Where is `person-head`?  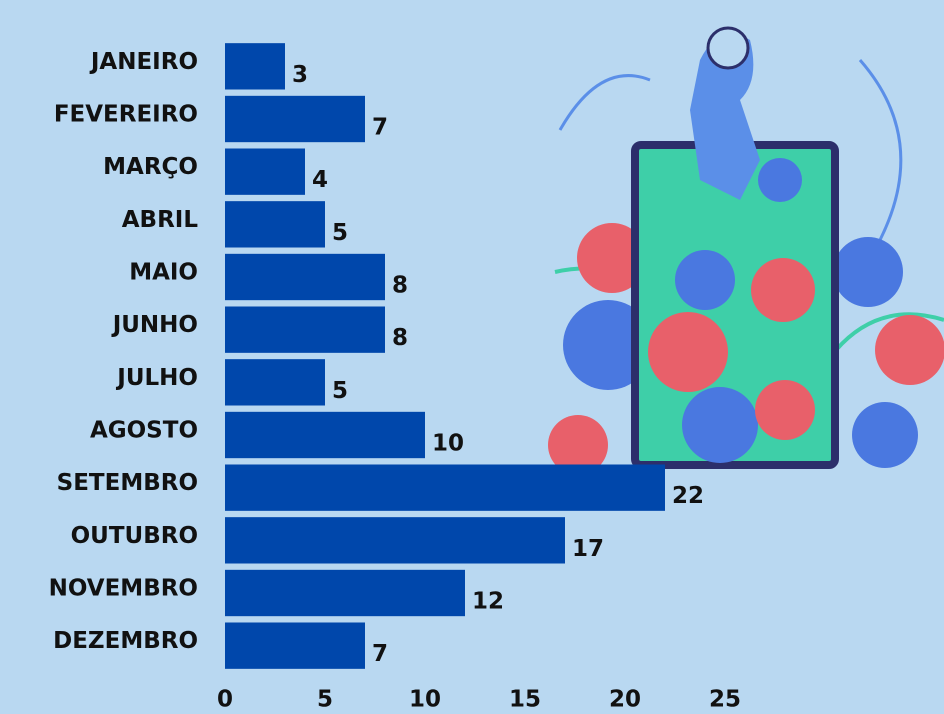
person-head is located at coordinates (728, 48).